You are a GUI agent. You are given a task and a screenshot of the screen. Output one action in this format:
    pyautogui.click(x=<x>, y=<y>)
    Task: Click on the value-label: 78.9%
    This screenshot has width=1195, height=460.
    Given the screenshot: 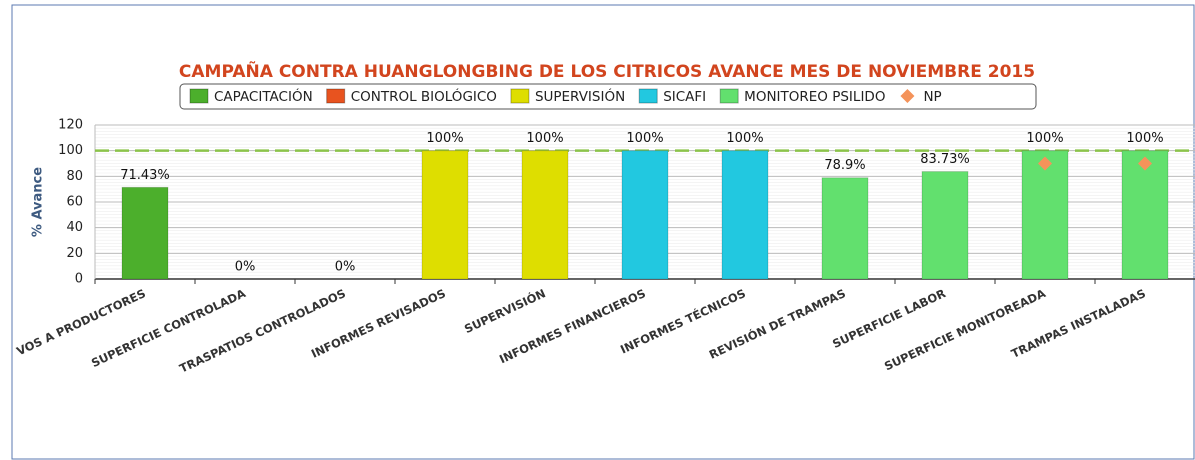 What is the action you would take?
    pyautogui.click(x=844, y=165)
    